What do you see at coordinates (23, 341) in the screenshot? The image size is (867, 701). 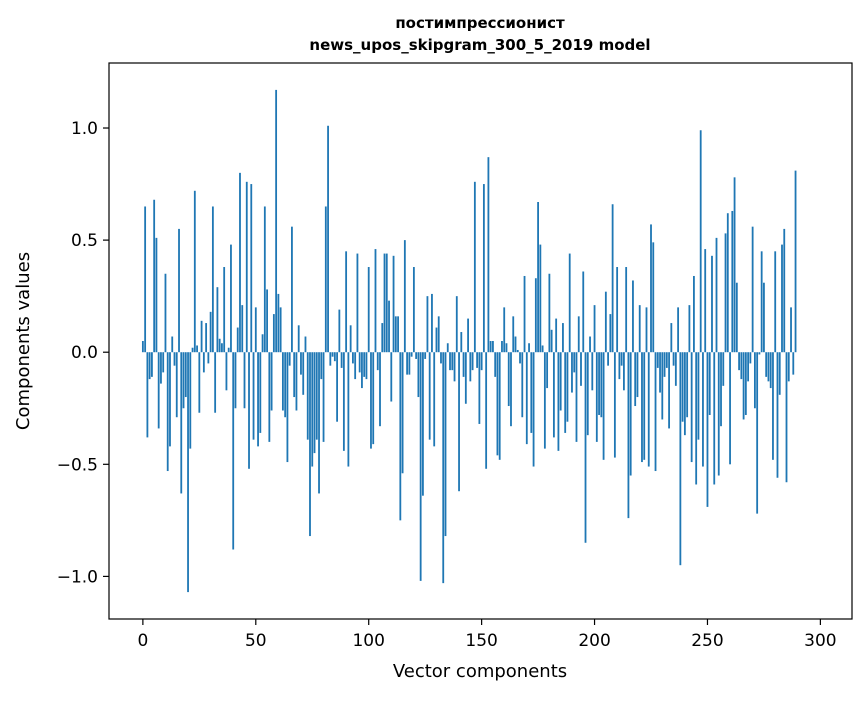 I see `y-axis-label: Components values` at bounding box center [23, 341].